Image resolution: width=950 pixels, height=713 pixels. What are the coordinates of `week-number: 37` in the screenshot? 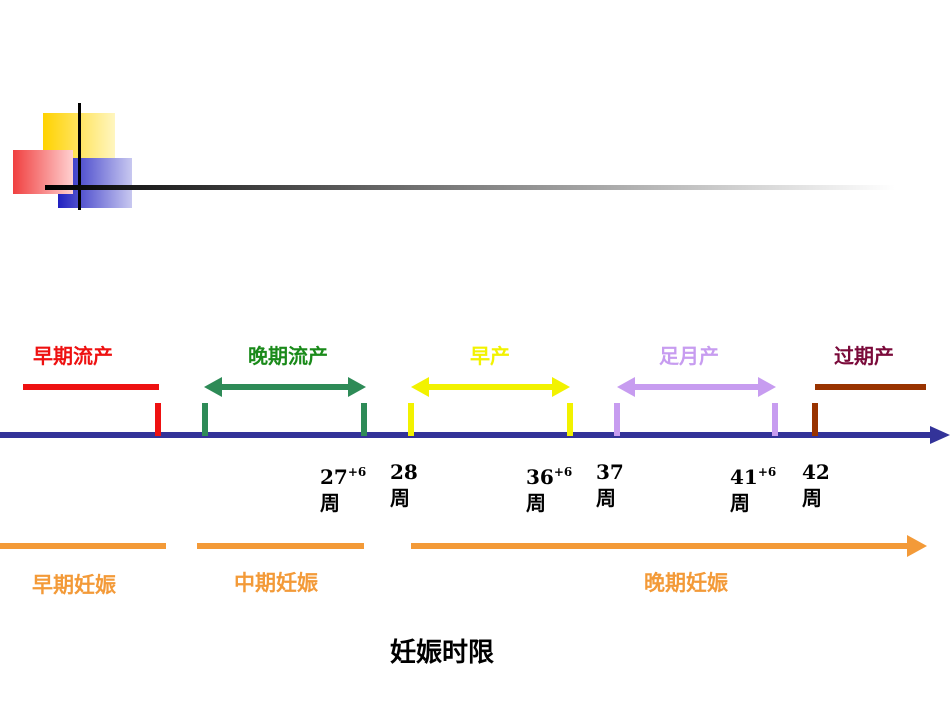 It's located at (610, 472).